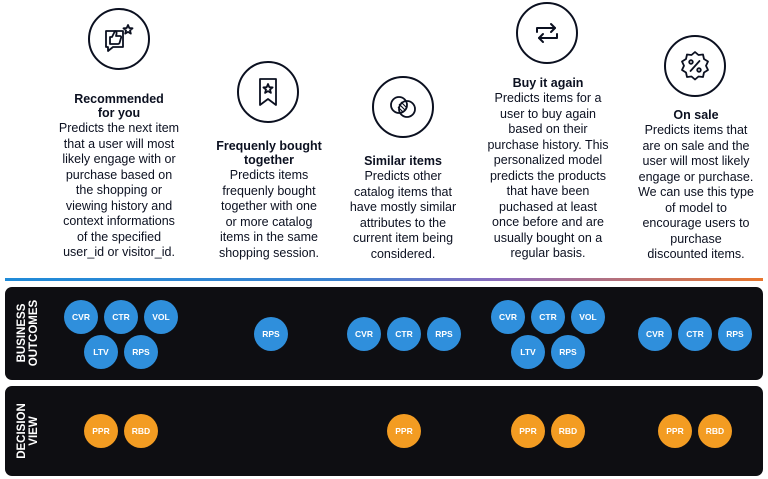 The width and height of the screenshot is (768, 479). Describe the element at coordinates (119, 106) in the screenshot. I see `column-title: Recommended for you` at that location.